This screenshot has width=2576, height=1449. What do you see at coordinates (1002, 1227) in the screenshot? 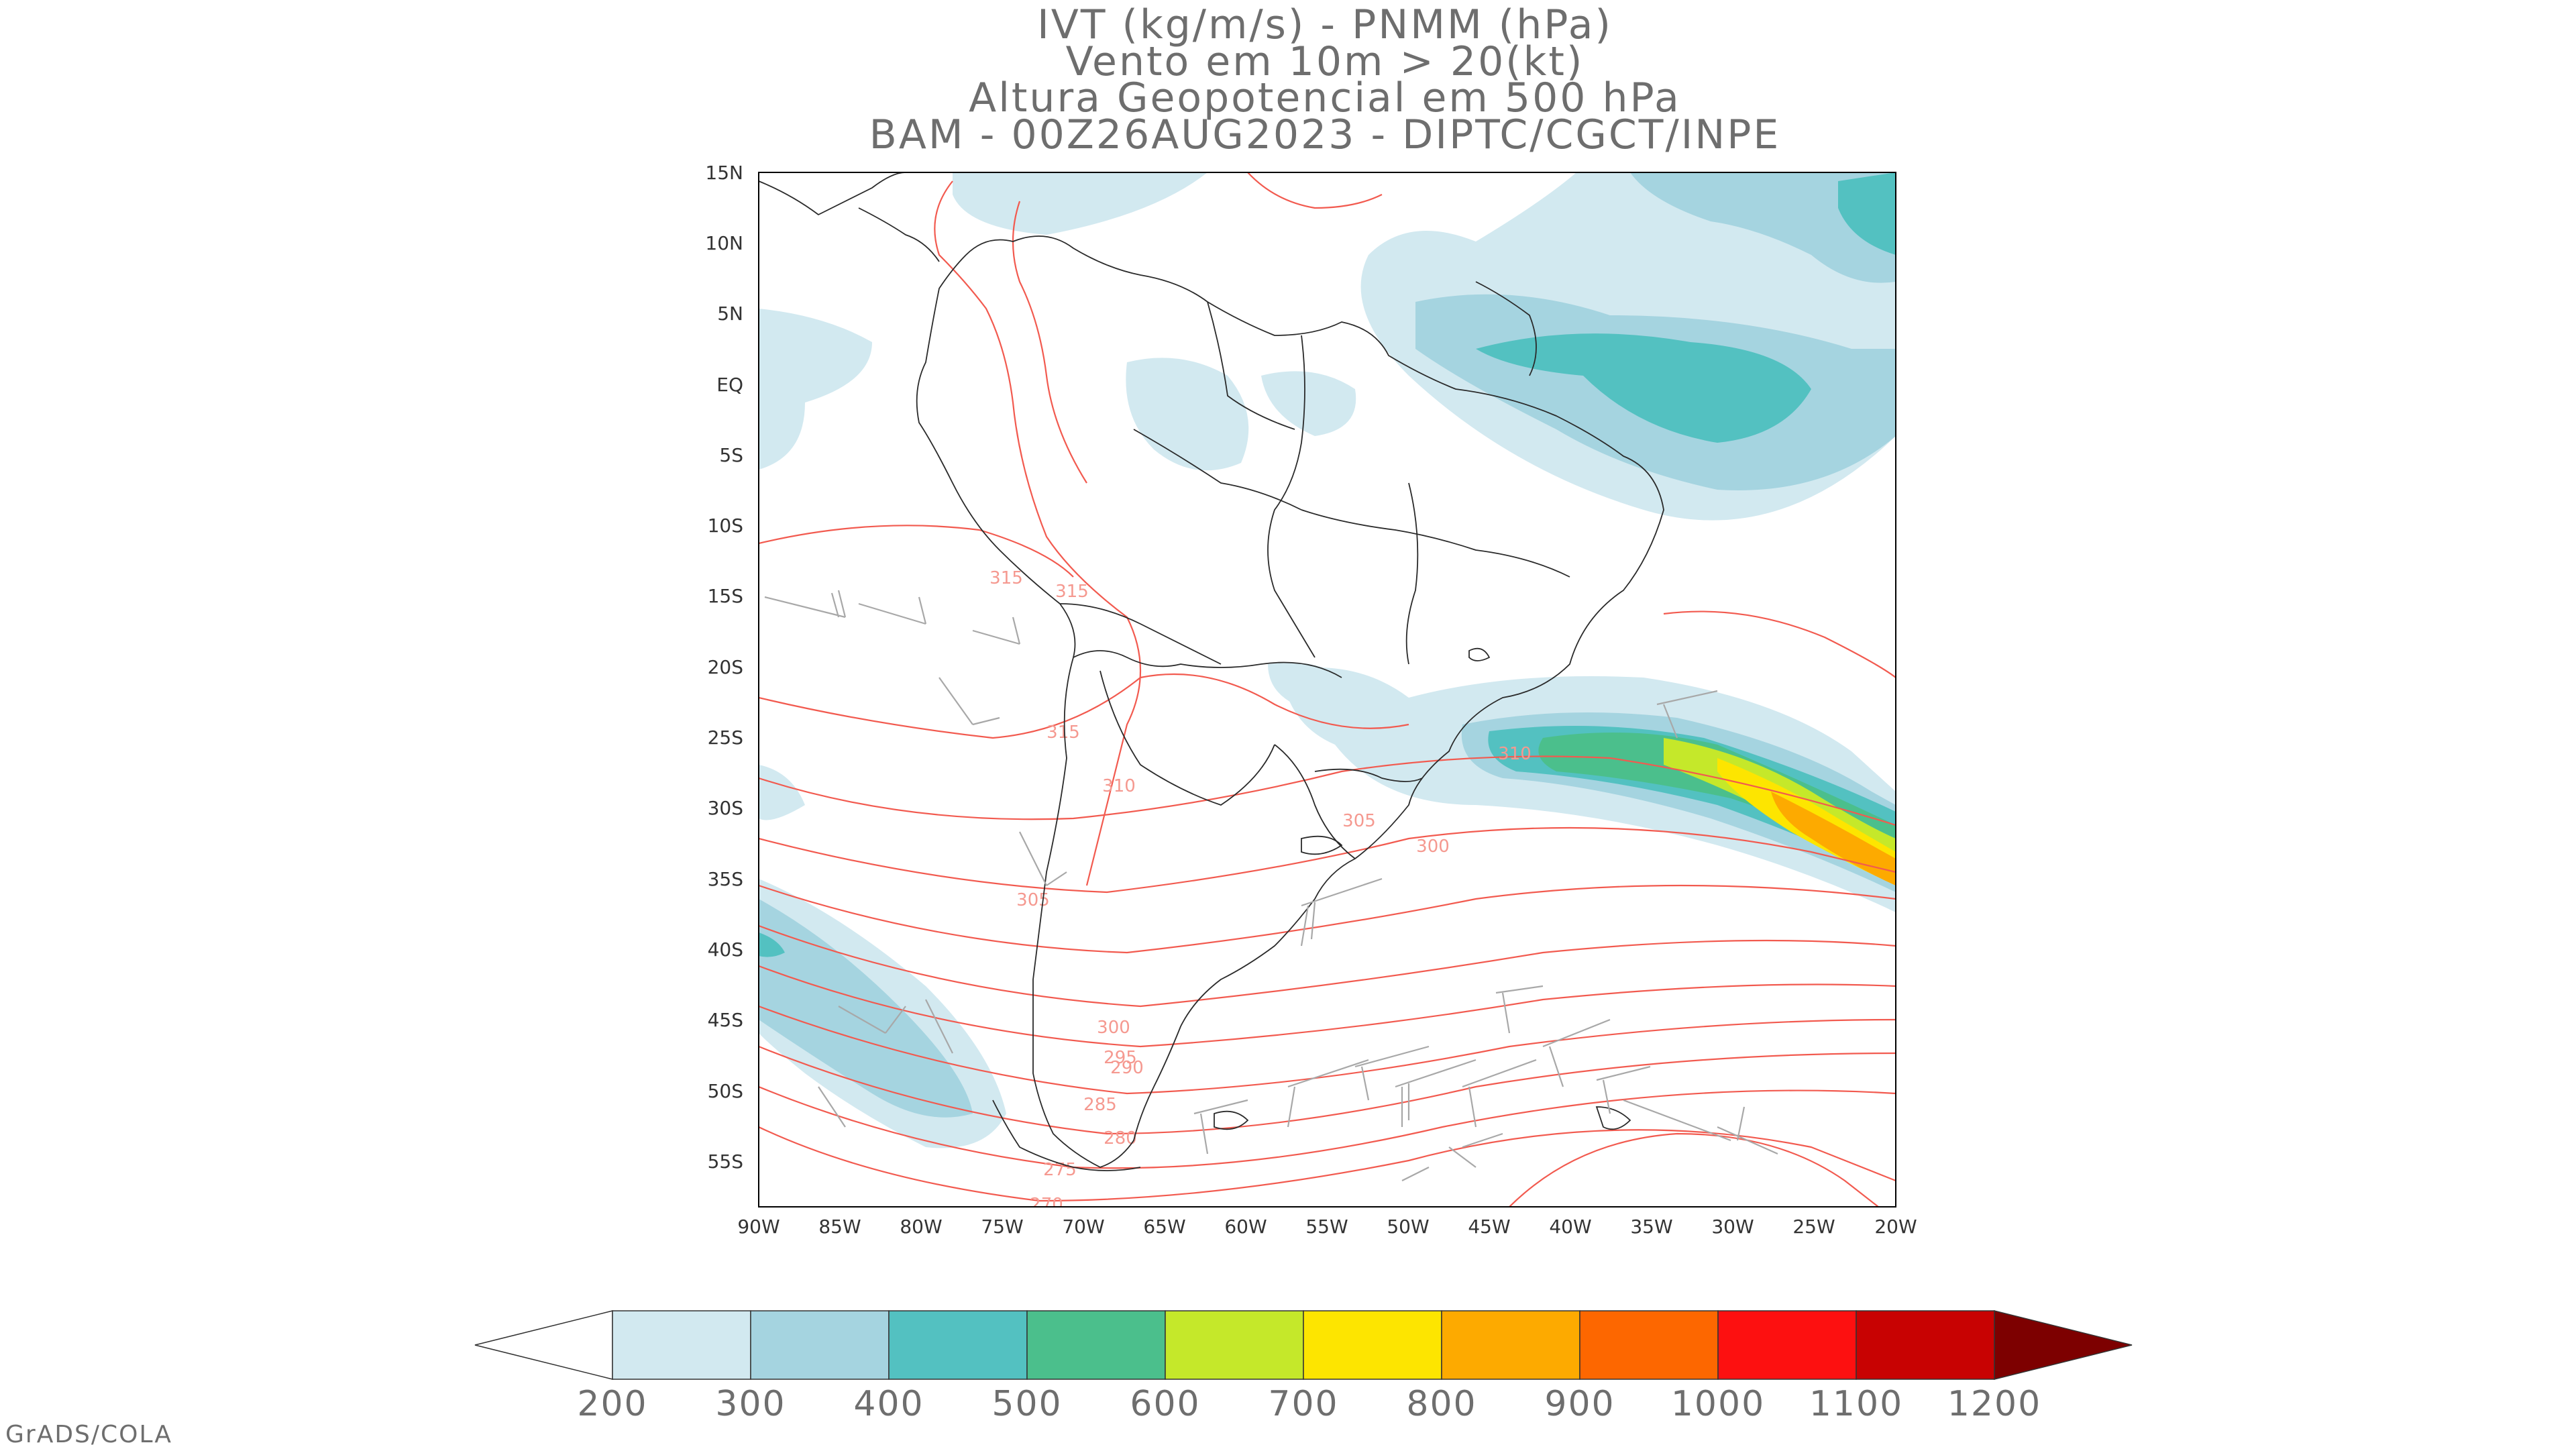
I see `lon-label: 75W` at bounding box center [1002, 1227].